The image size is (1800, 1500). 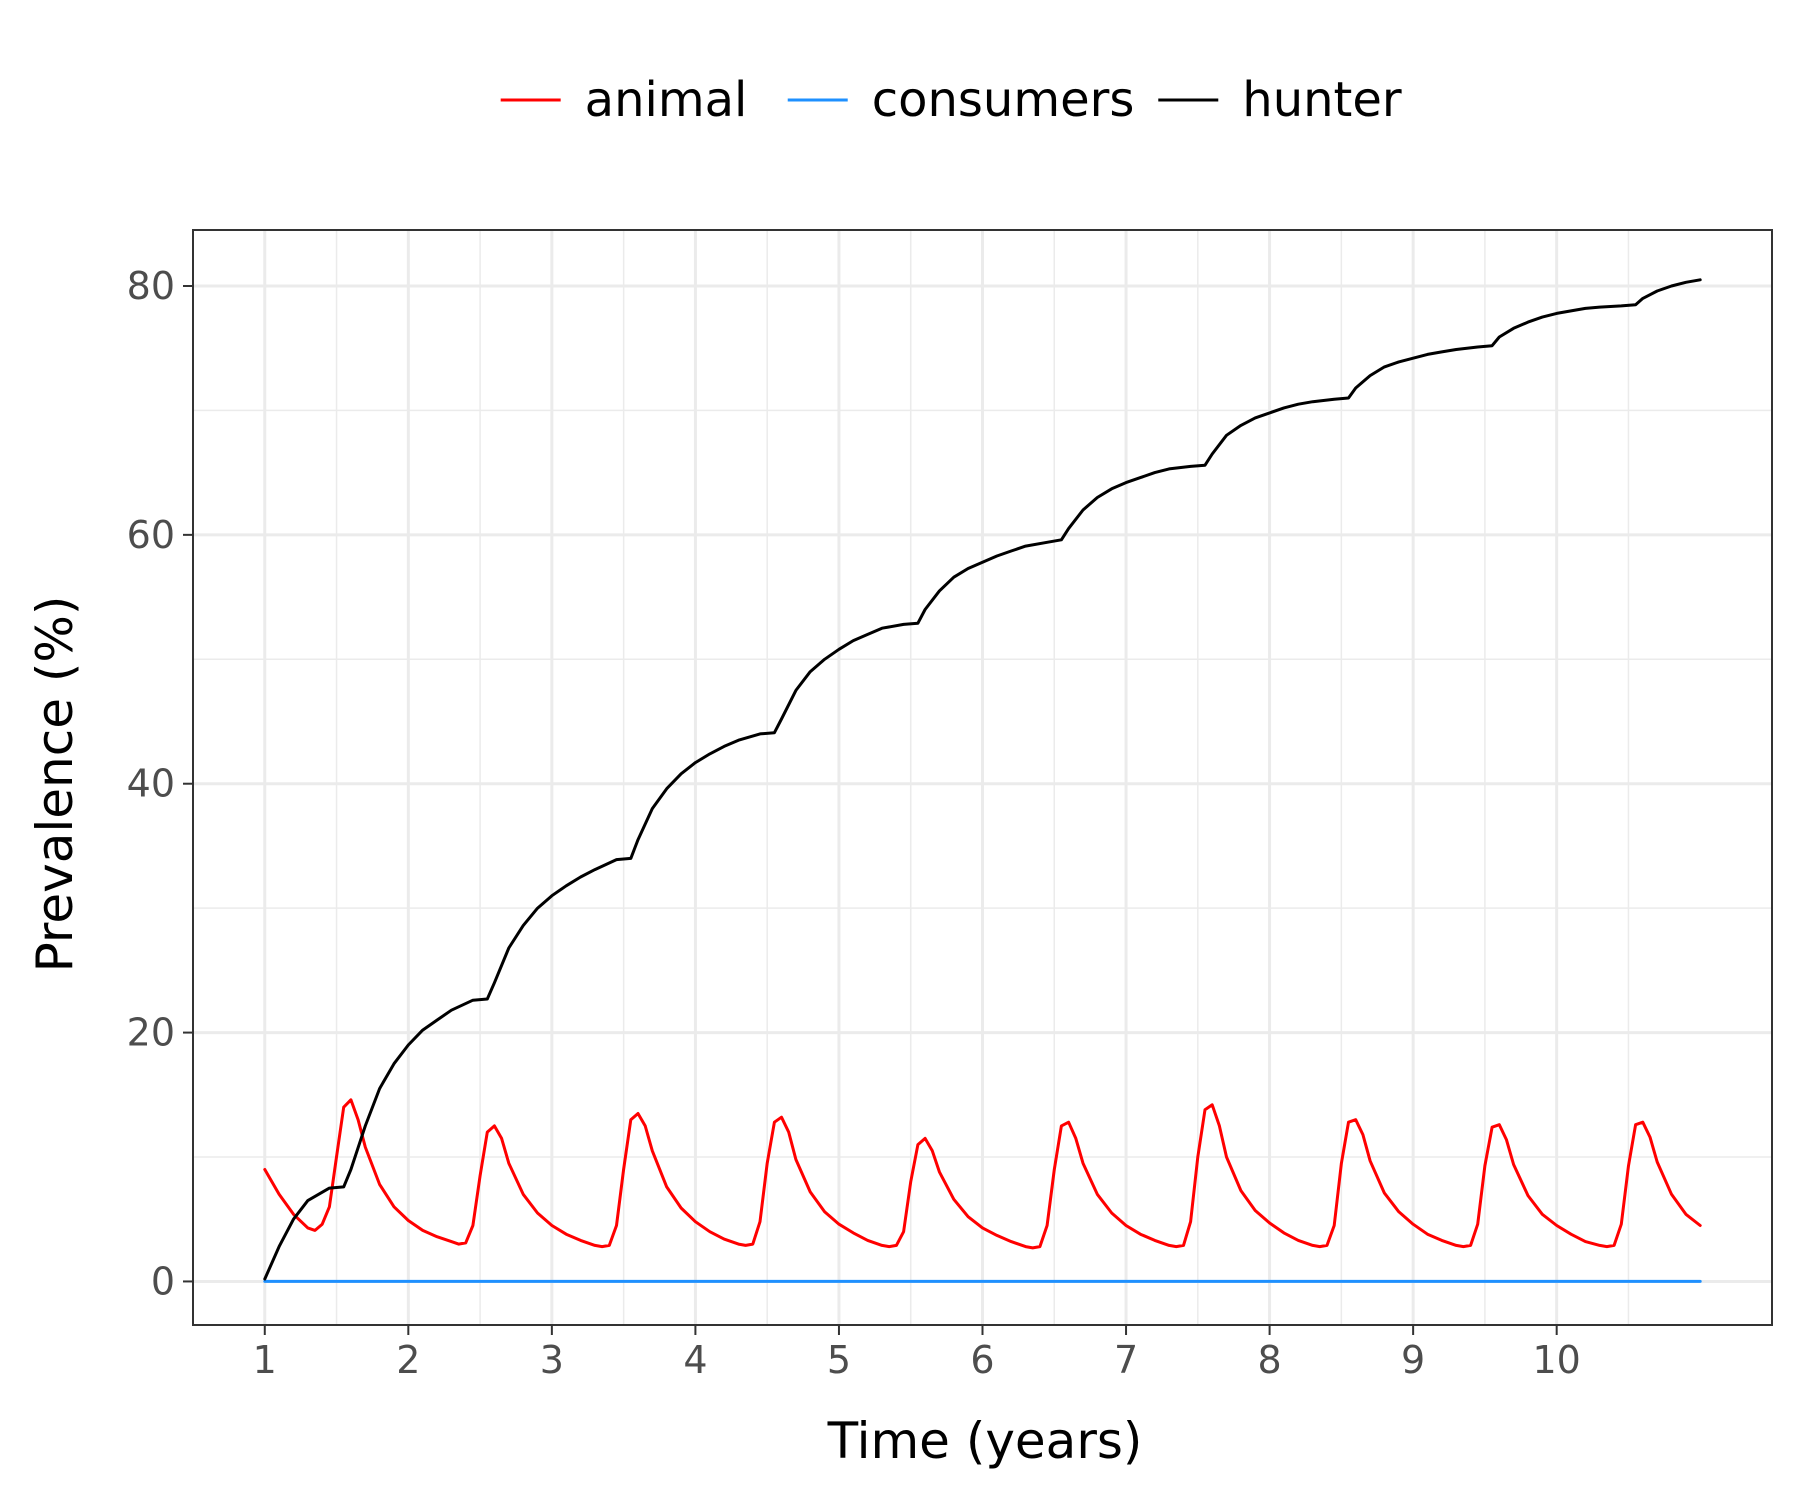 What do you see at coordinates (1003, 100) in the screenshot?
I see `legend-label-consumers: consumers` at bounding box center [1003, 100].